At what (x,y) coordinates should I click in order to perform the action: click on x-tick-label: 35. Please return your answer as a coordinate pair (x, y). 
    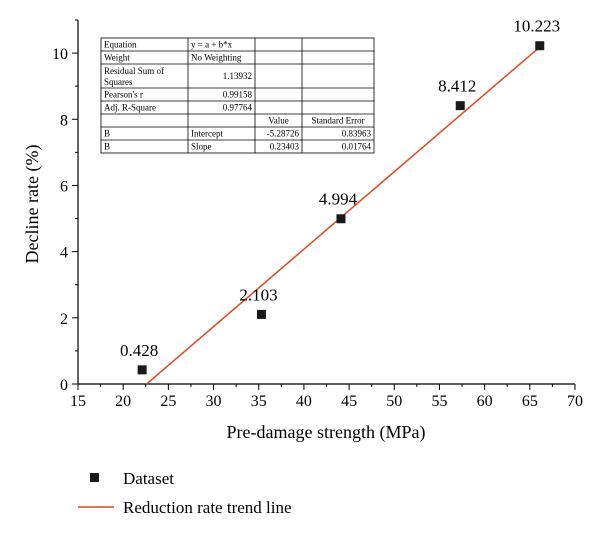
    Looking at the image, I should click on (259, 401).